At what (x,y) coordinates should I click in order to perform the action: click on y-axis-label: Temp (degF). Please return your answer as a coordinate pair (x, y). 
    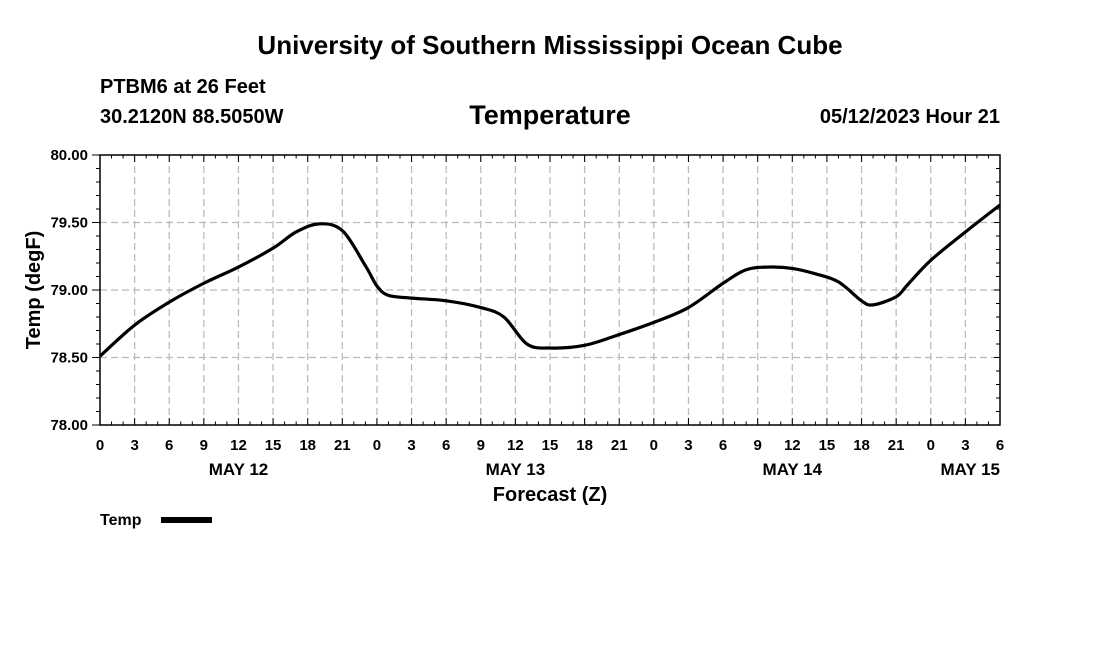
    Looking at the image, I should click on (34, 290).